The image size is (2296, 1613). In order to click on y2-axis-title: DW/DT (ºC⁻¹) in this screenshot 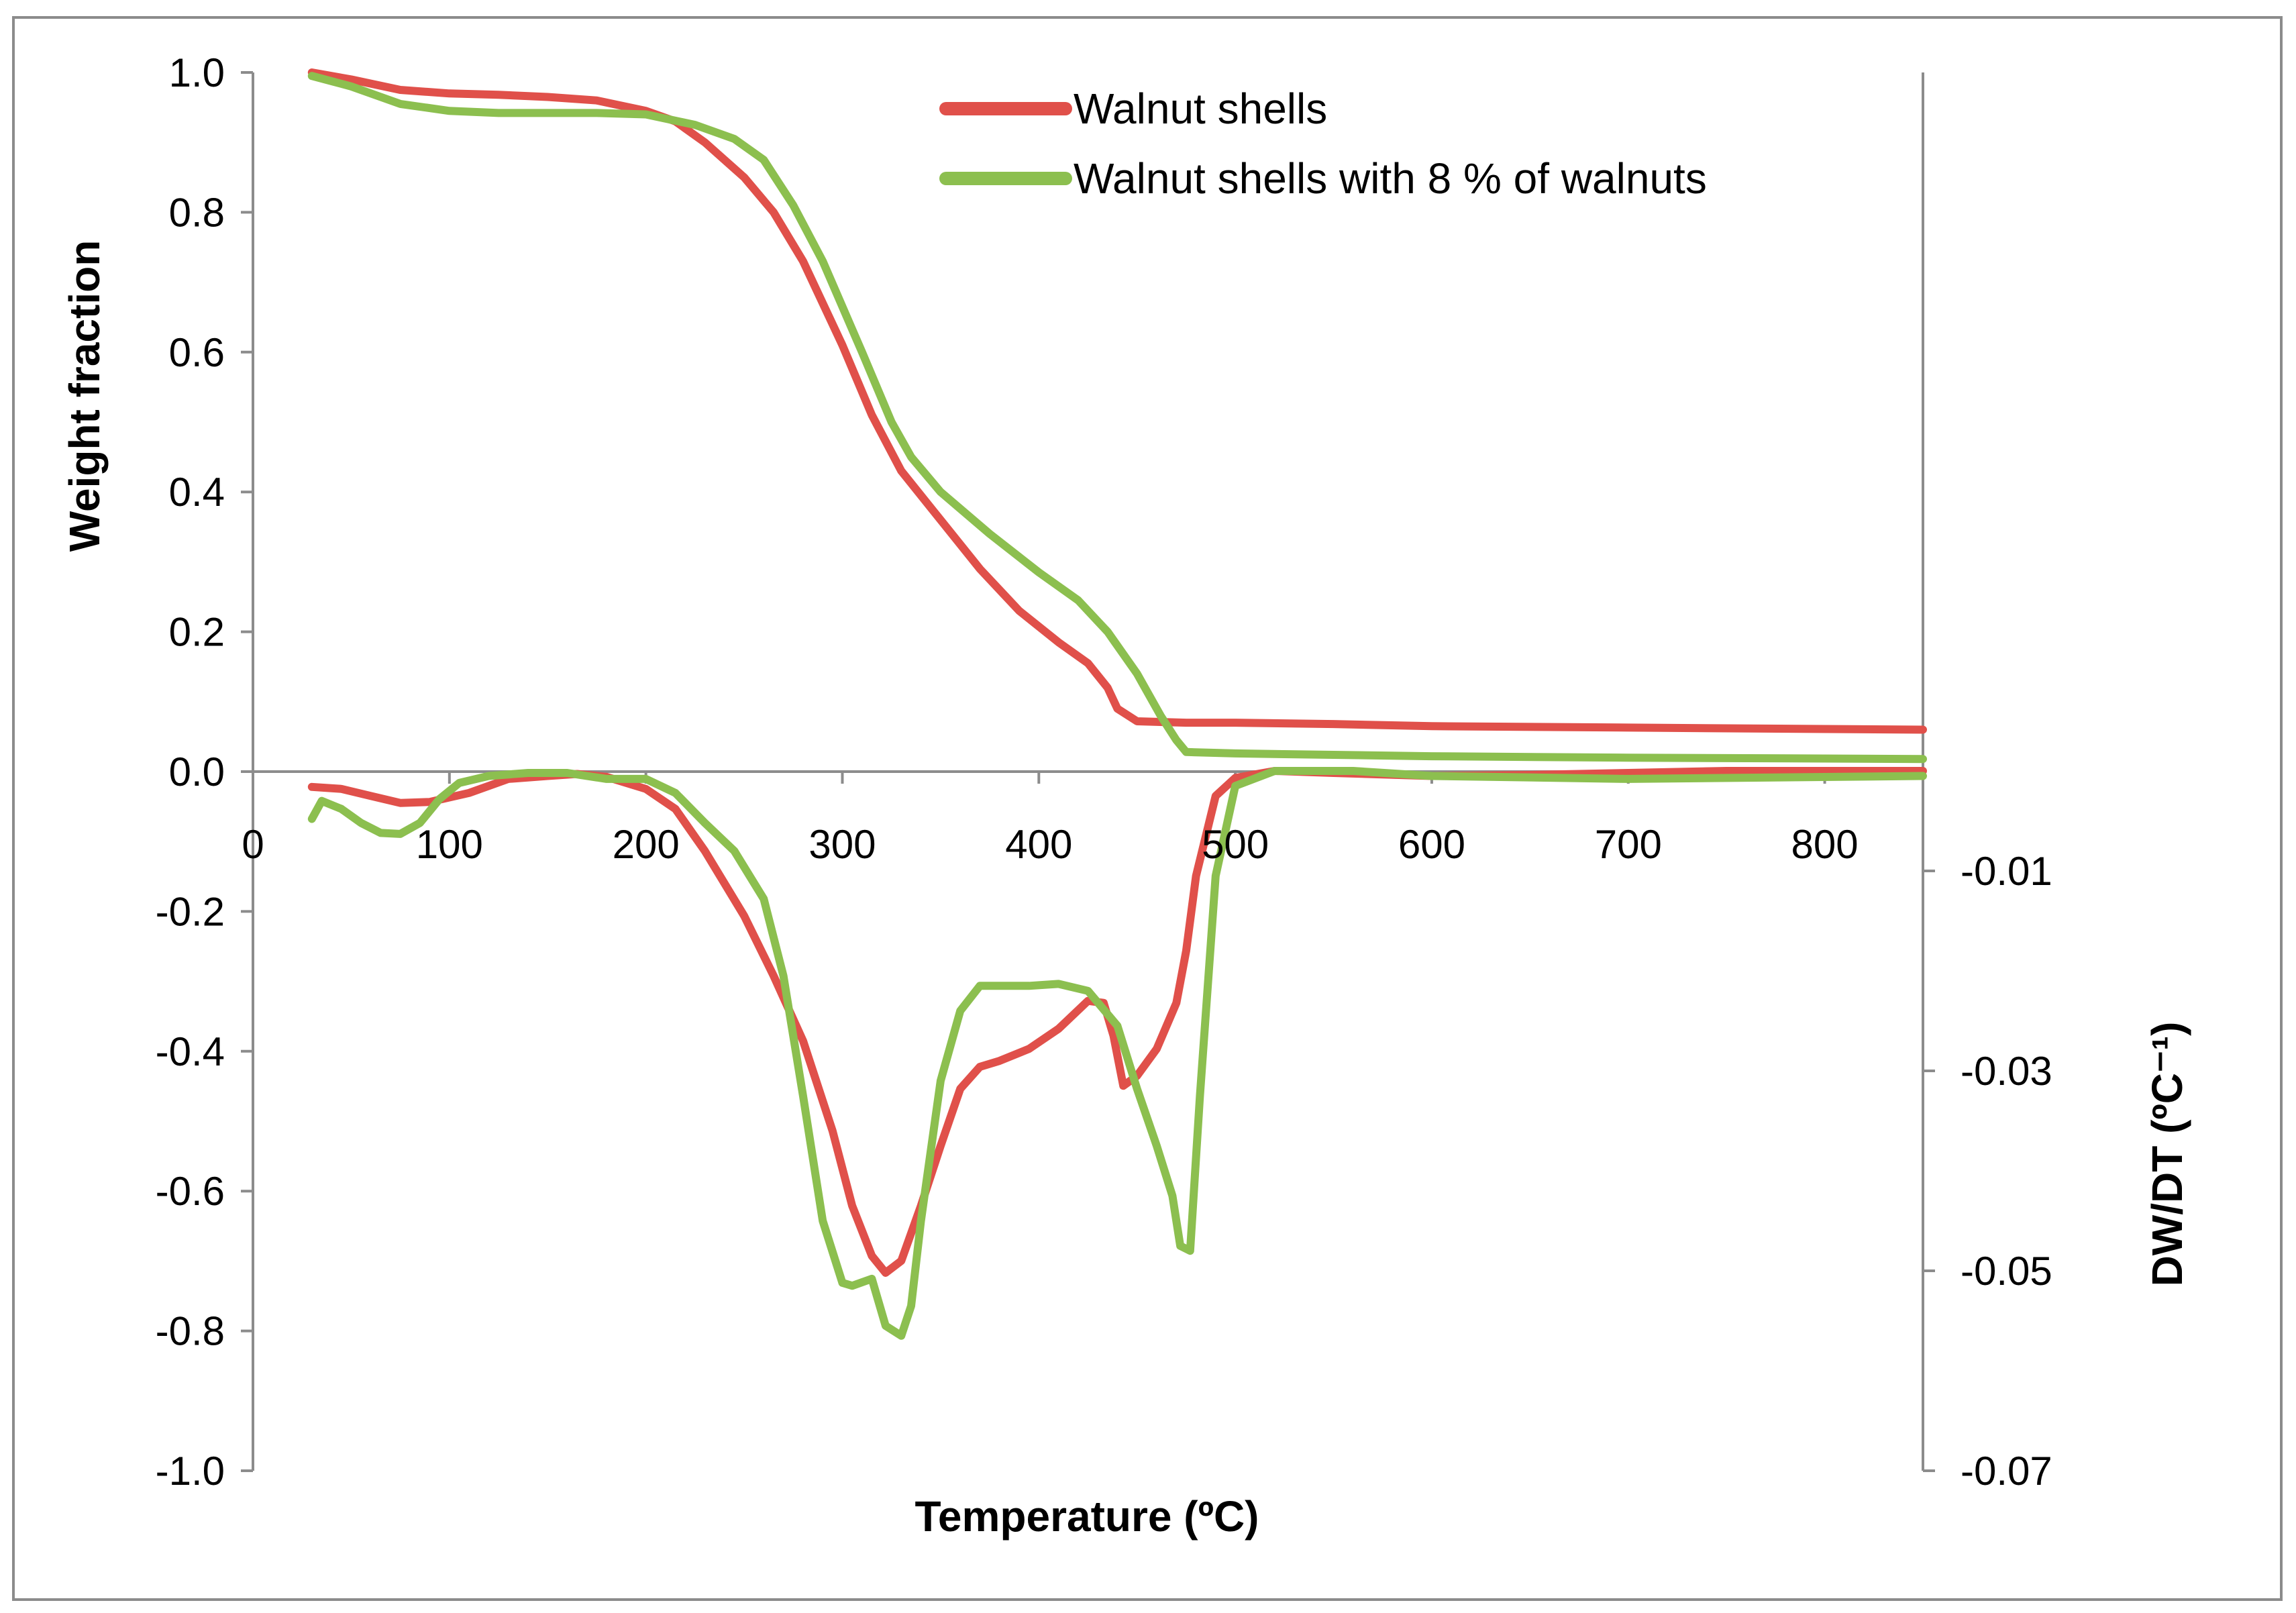, I will do `click(2167, 1154)`.